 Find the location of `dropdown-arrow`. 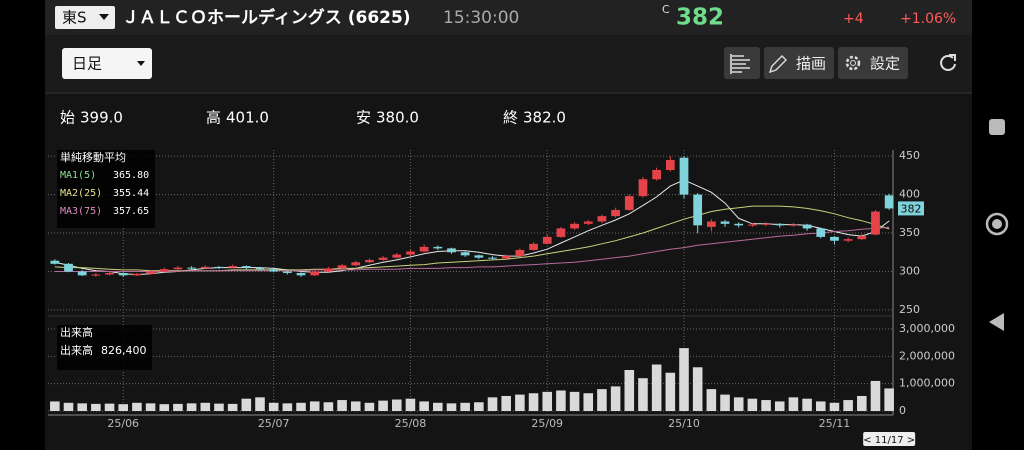

dropdown-arrow is located at coordinates (104, 17).